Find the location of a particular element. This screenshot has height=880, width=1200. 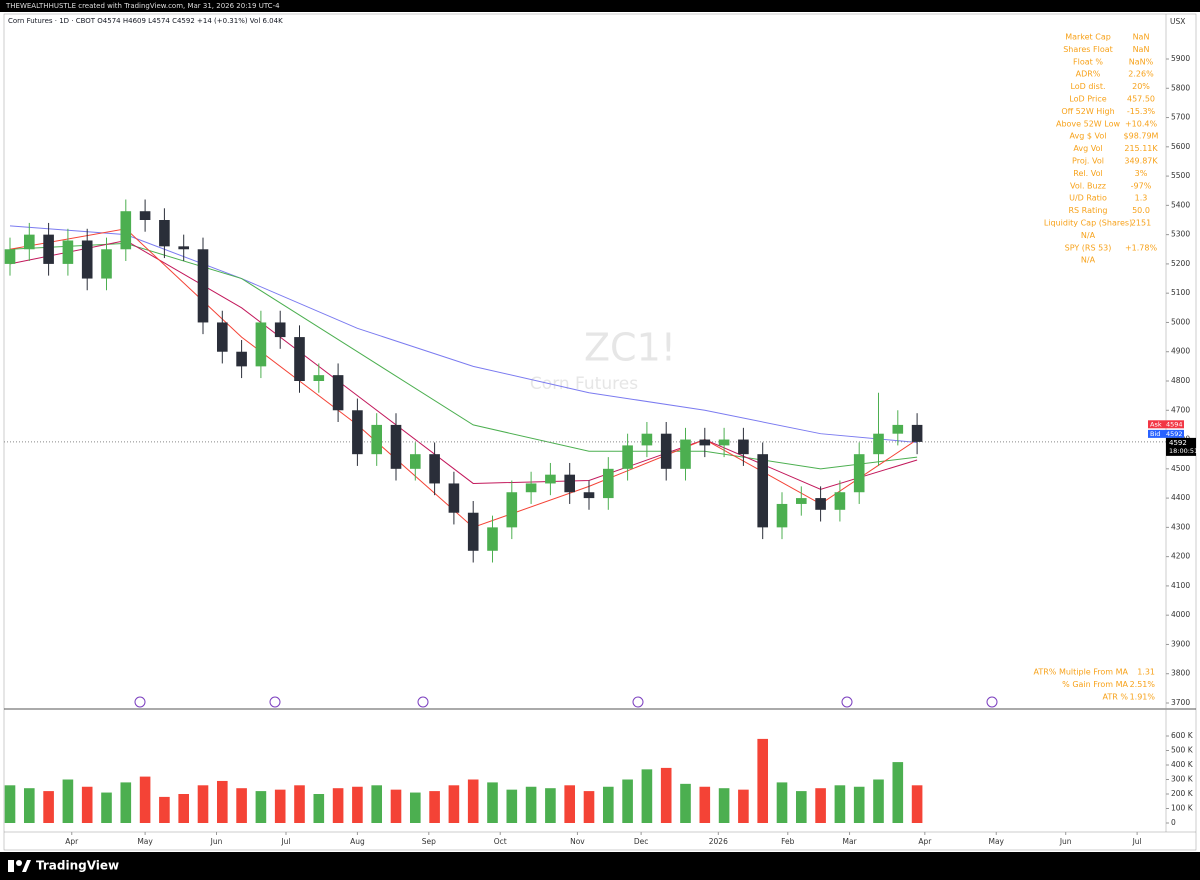

ask-price: 4594 is located at coordinates (1174, 424).